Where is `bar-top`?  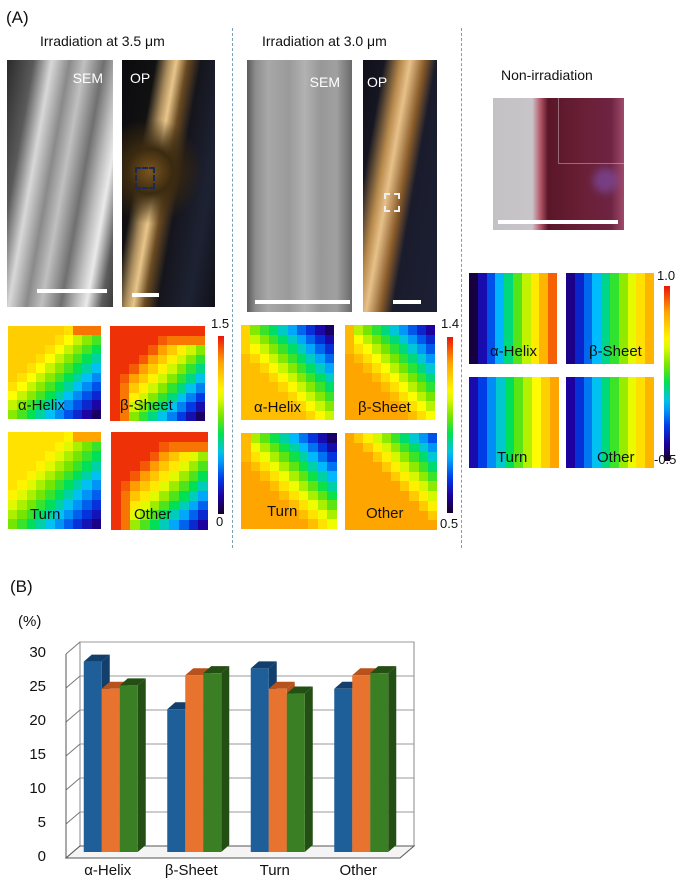 bar-top is located at coordinates (96, 658).